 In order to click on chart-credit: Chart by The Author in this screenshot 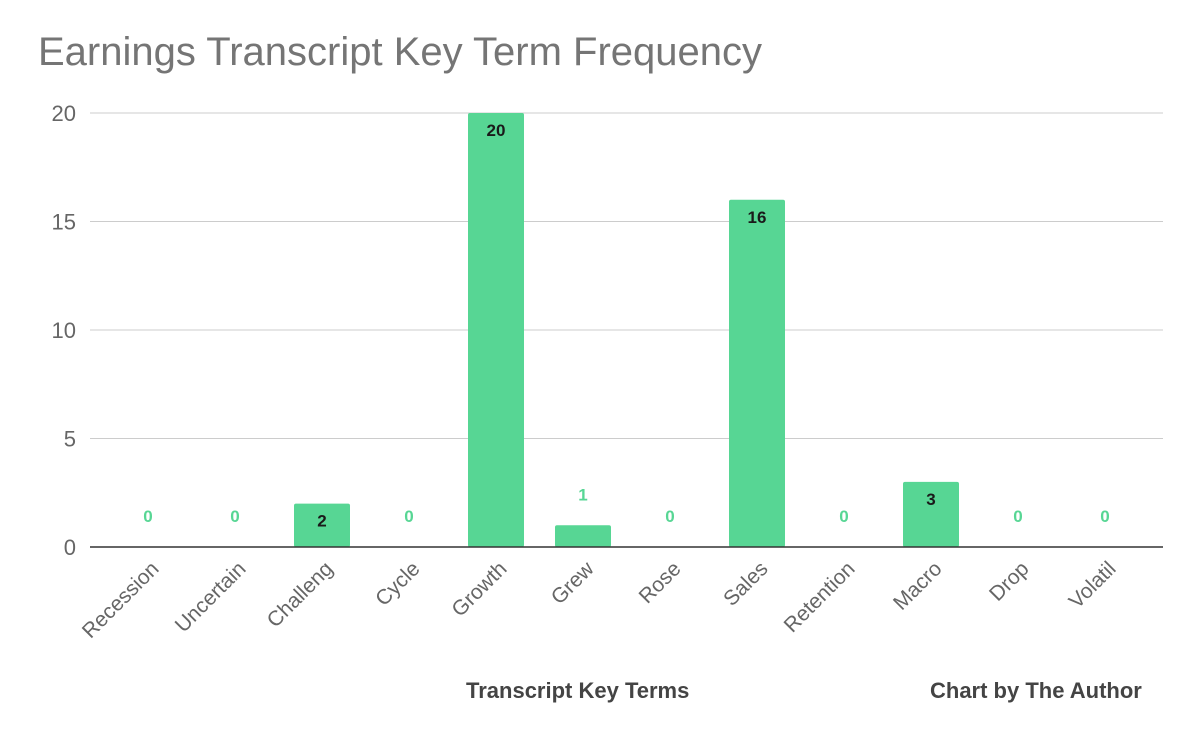, I will do `click(1036, 690)`.